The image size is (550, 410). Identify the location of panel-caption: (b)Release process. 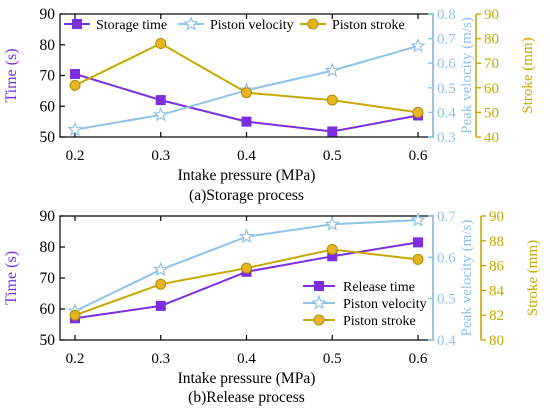
(246, 397).